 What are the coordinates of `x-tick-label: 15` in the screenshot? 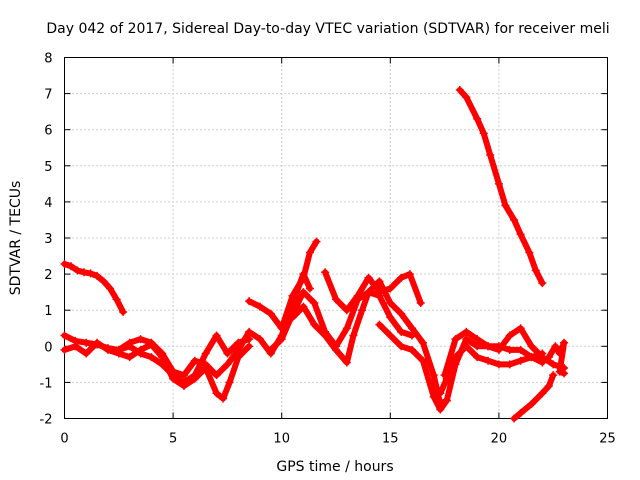 It's located at (390, 439).